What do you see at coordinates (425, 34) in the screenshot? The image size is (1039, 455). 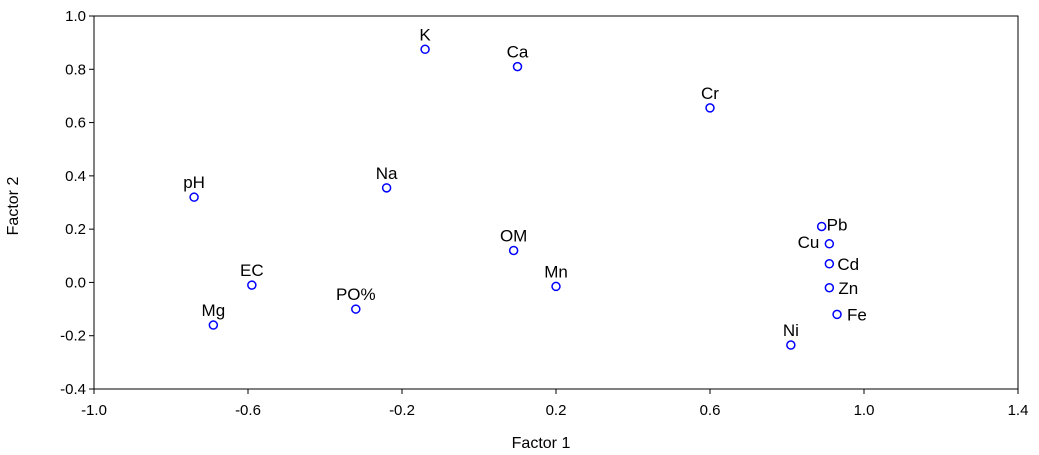 I see `point-label-k: K` at bounding box center [425, 34].